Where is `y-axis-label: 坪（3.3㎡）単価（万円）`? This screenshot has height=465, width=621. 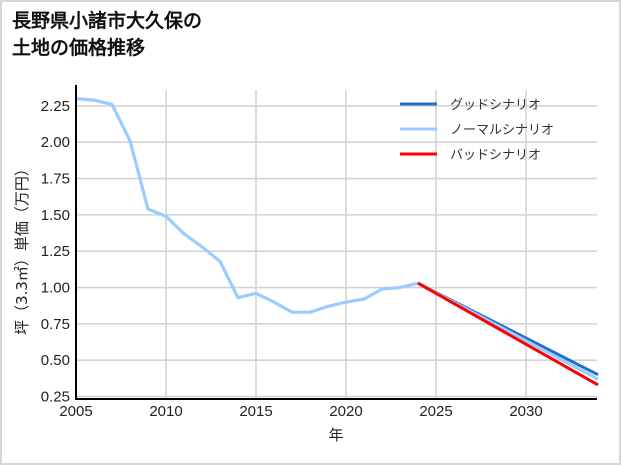
y-axis-label: 坪（3.3㎡）単価（万円） is located at coordinates (22, 248).